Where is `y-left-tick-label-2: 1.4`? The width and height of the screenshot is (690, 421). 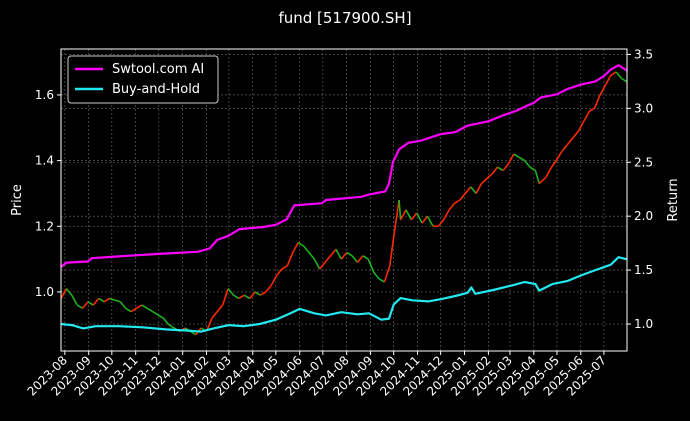 y-left-tick-label-2: 1.4 is located at coordinates (44, 161).